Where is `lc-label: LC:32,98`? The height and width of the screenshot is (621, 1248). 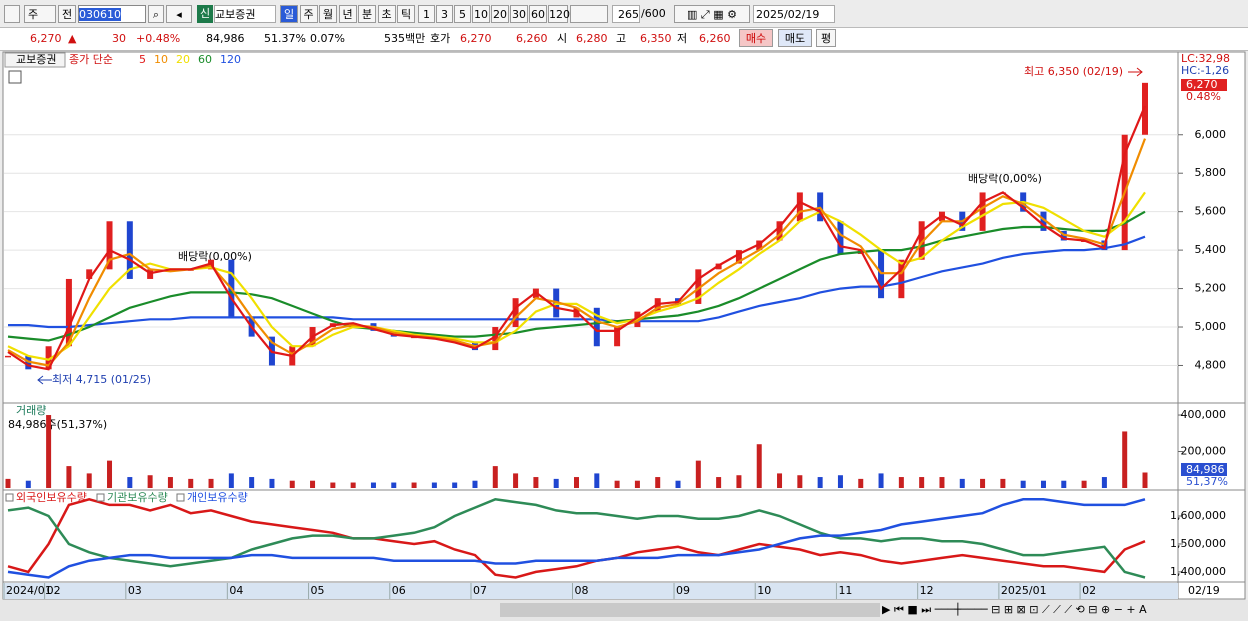
lc-label: LC:32,98 is located at coordinates (1205, 58).